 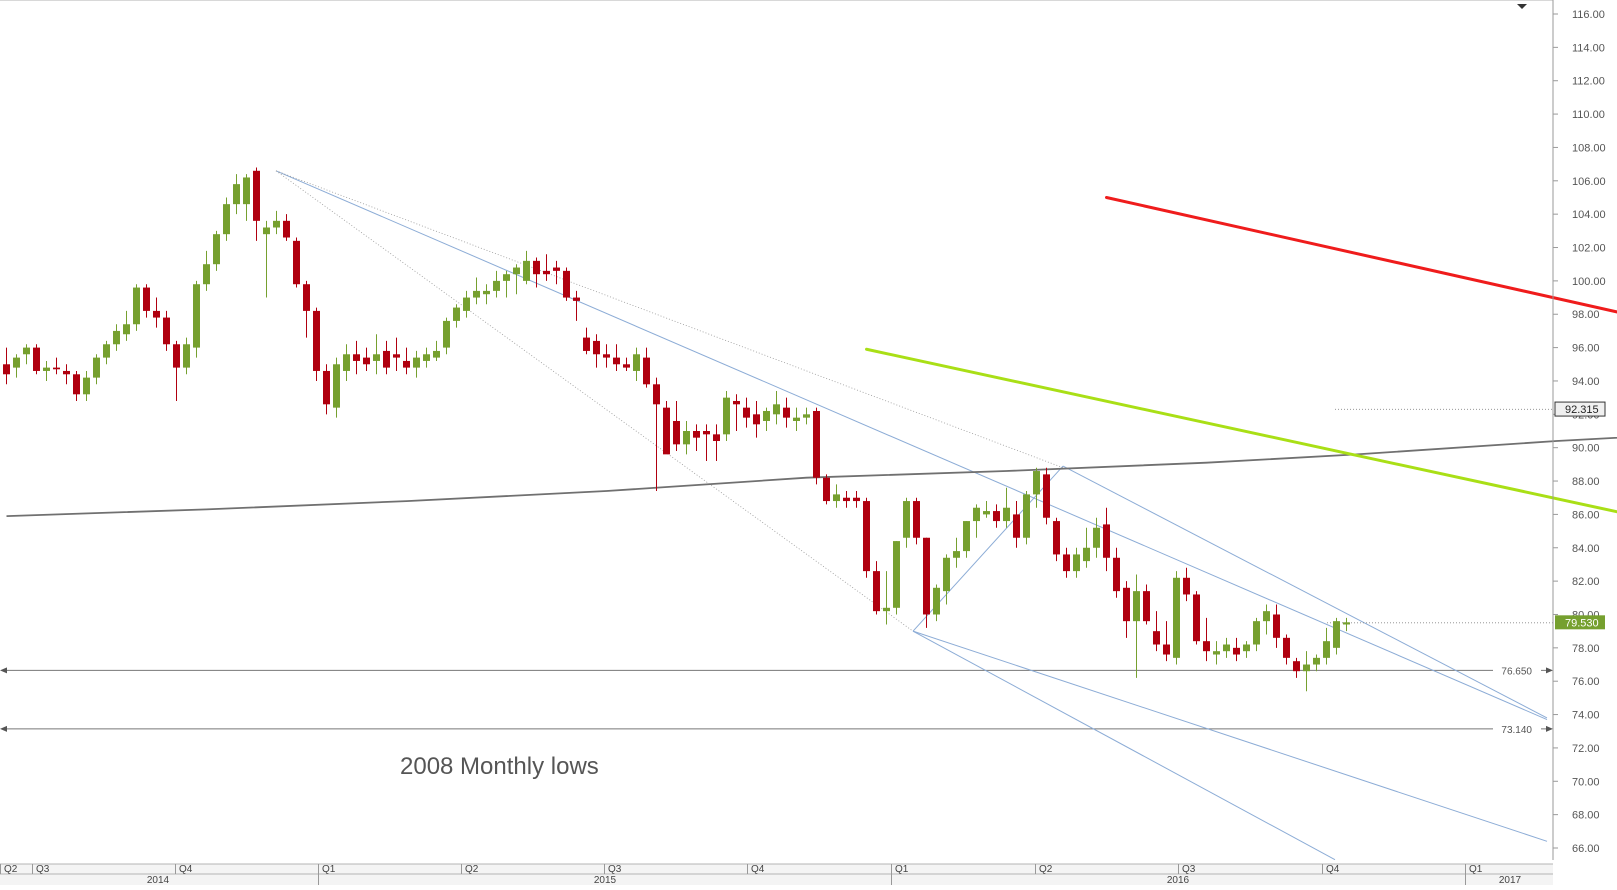 I want to click on level-label: 73.140, so click(x=1516, y=730).